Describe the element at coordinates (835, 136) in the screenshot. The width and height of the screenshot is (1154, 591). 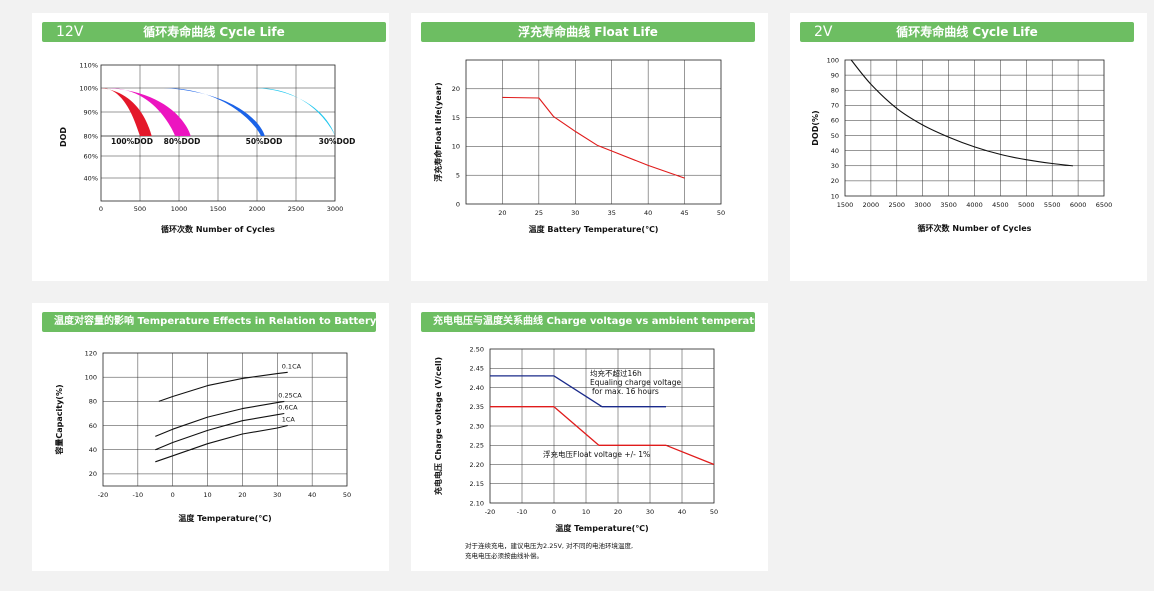
I see `y-tick-label: 50` at that location.